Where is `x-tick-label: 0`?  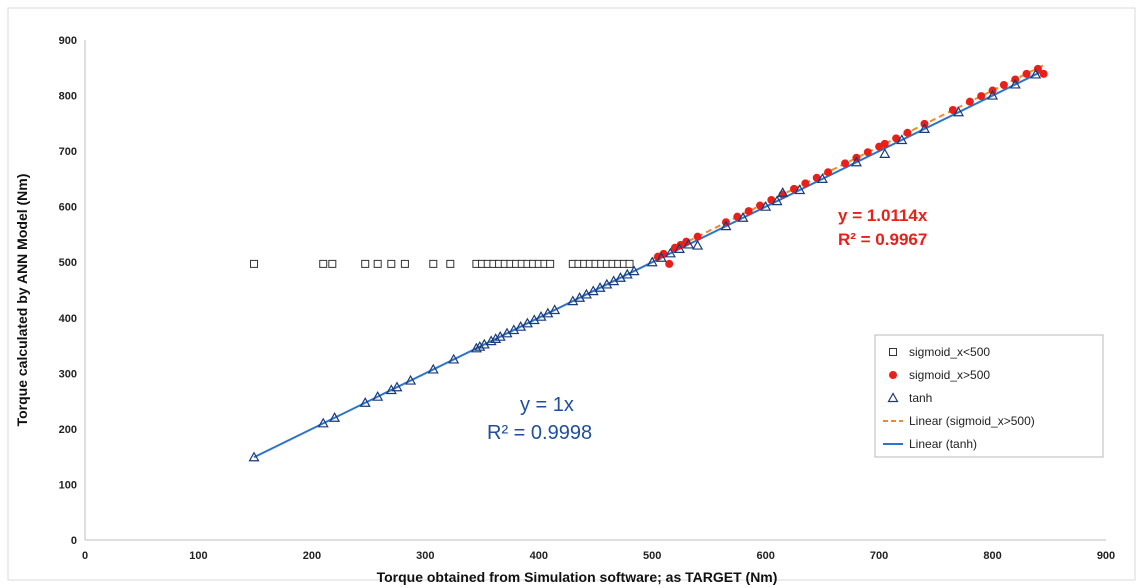 x-tick-label: 0 is located at coordinates (85, 556).